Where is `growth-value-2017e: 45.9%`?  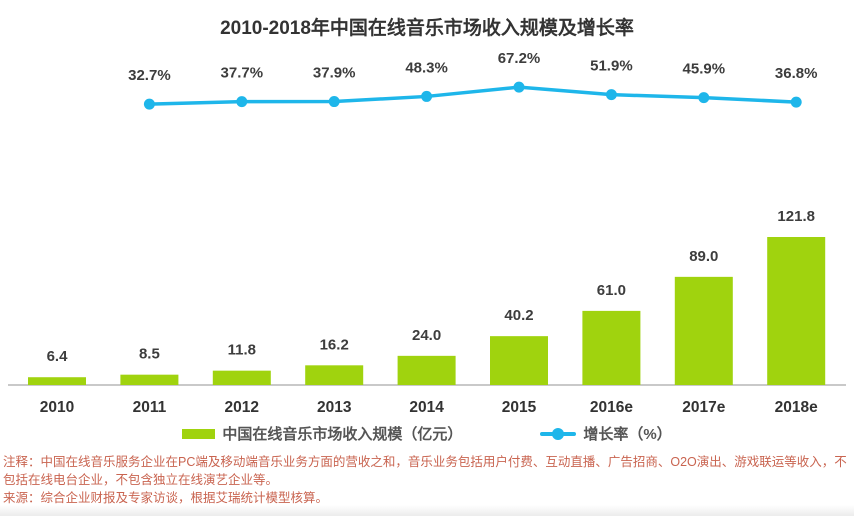
growth-value-2017e: 45.9% is located at coordinates (704, 69).